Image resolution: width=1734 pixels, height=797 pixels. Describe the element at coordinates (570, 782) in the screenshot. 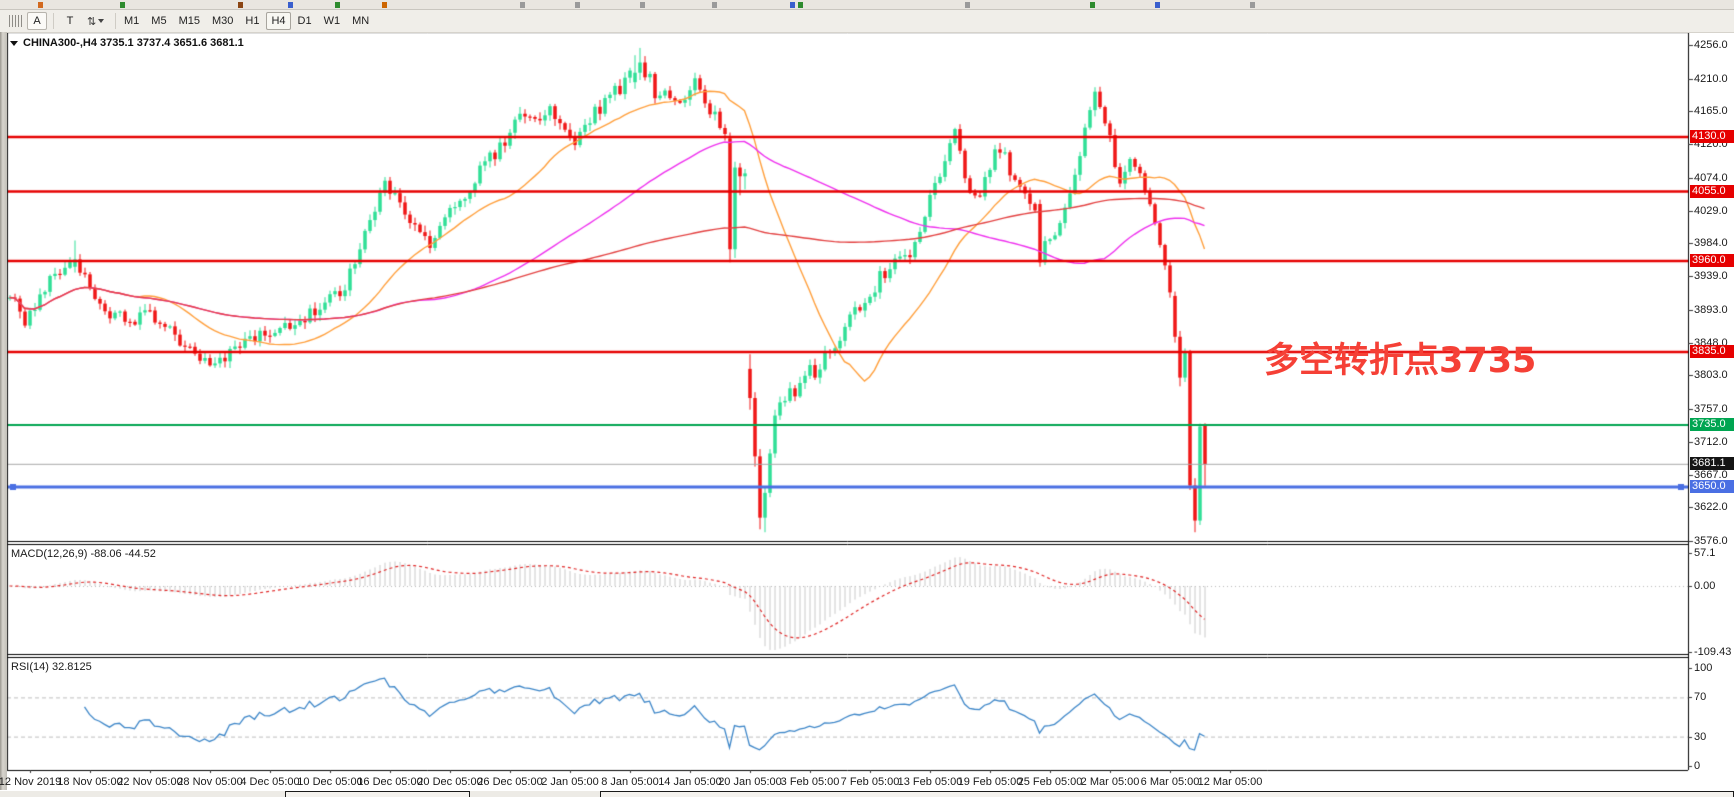

I see `date-label: 2 Jan 05:00` at that location.